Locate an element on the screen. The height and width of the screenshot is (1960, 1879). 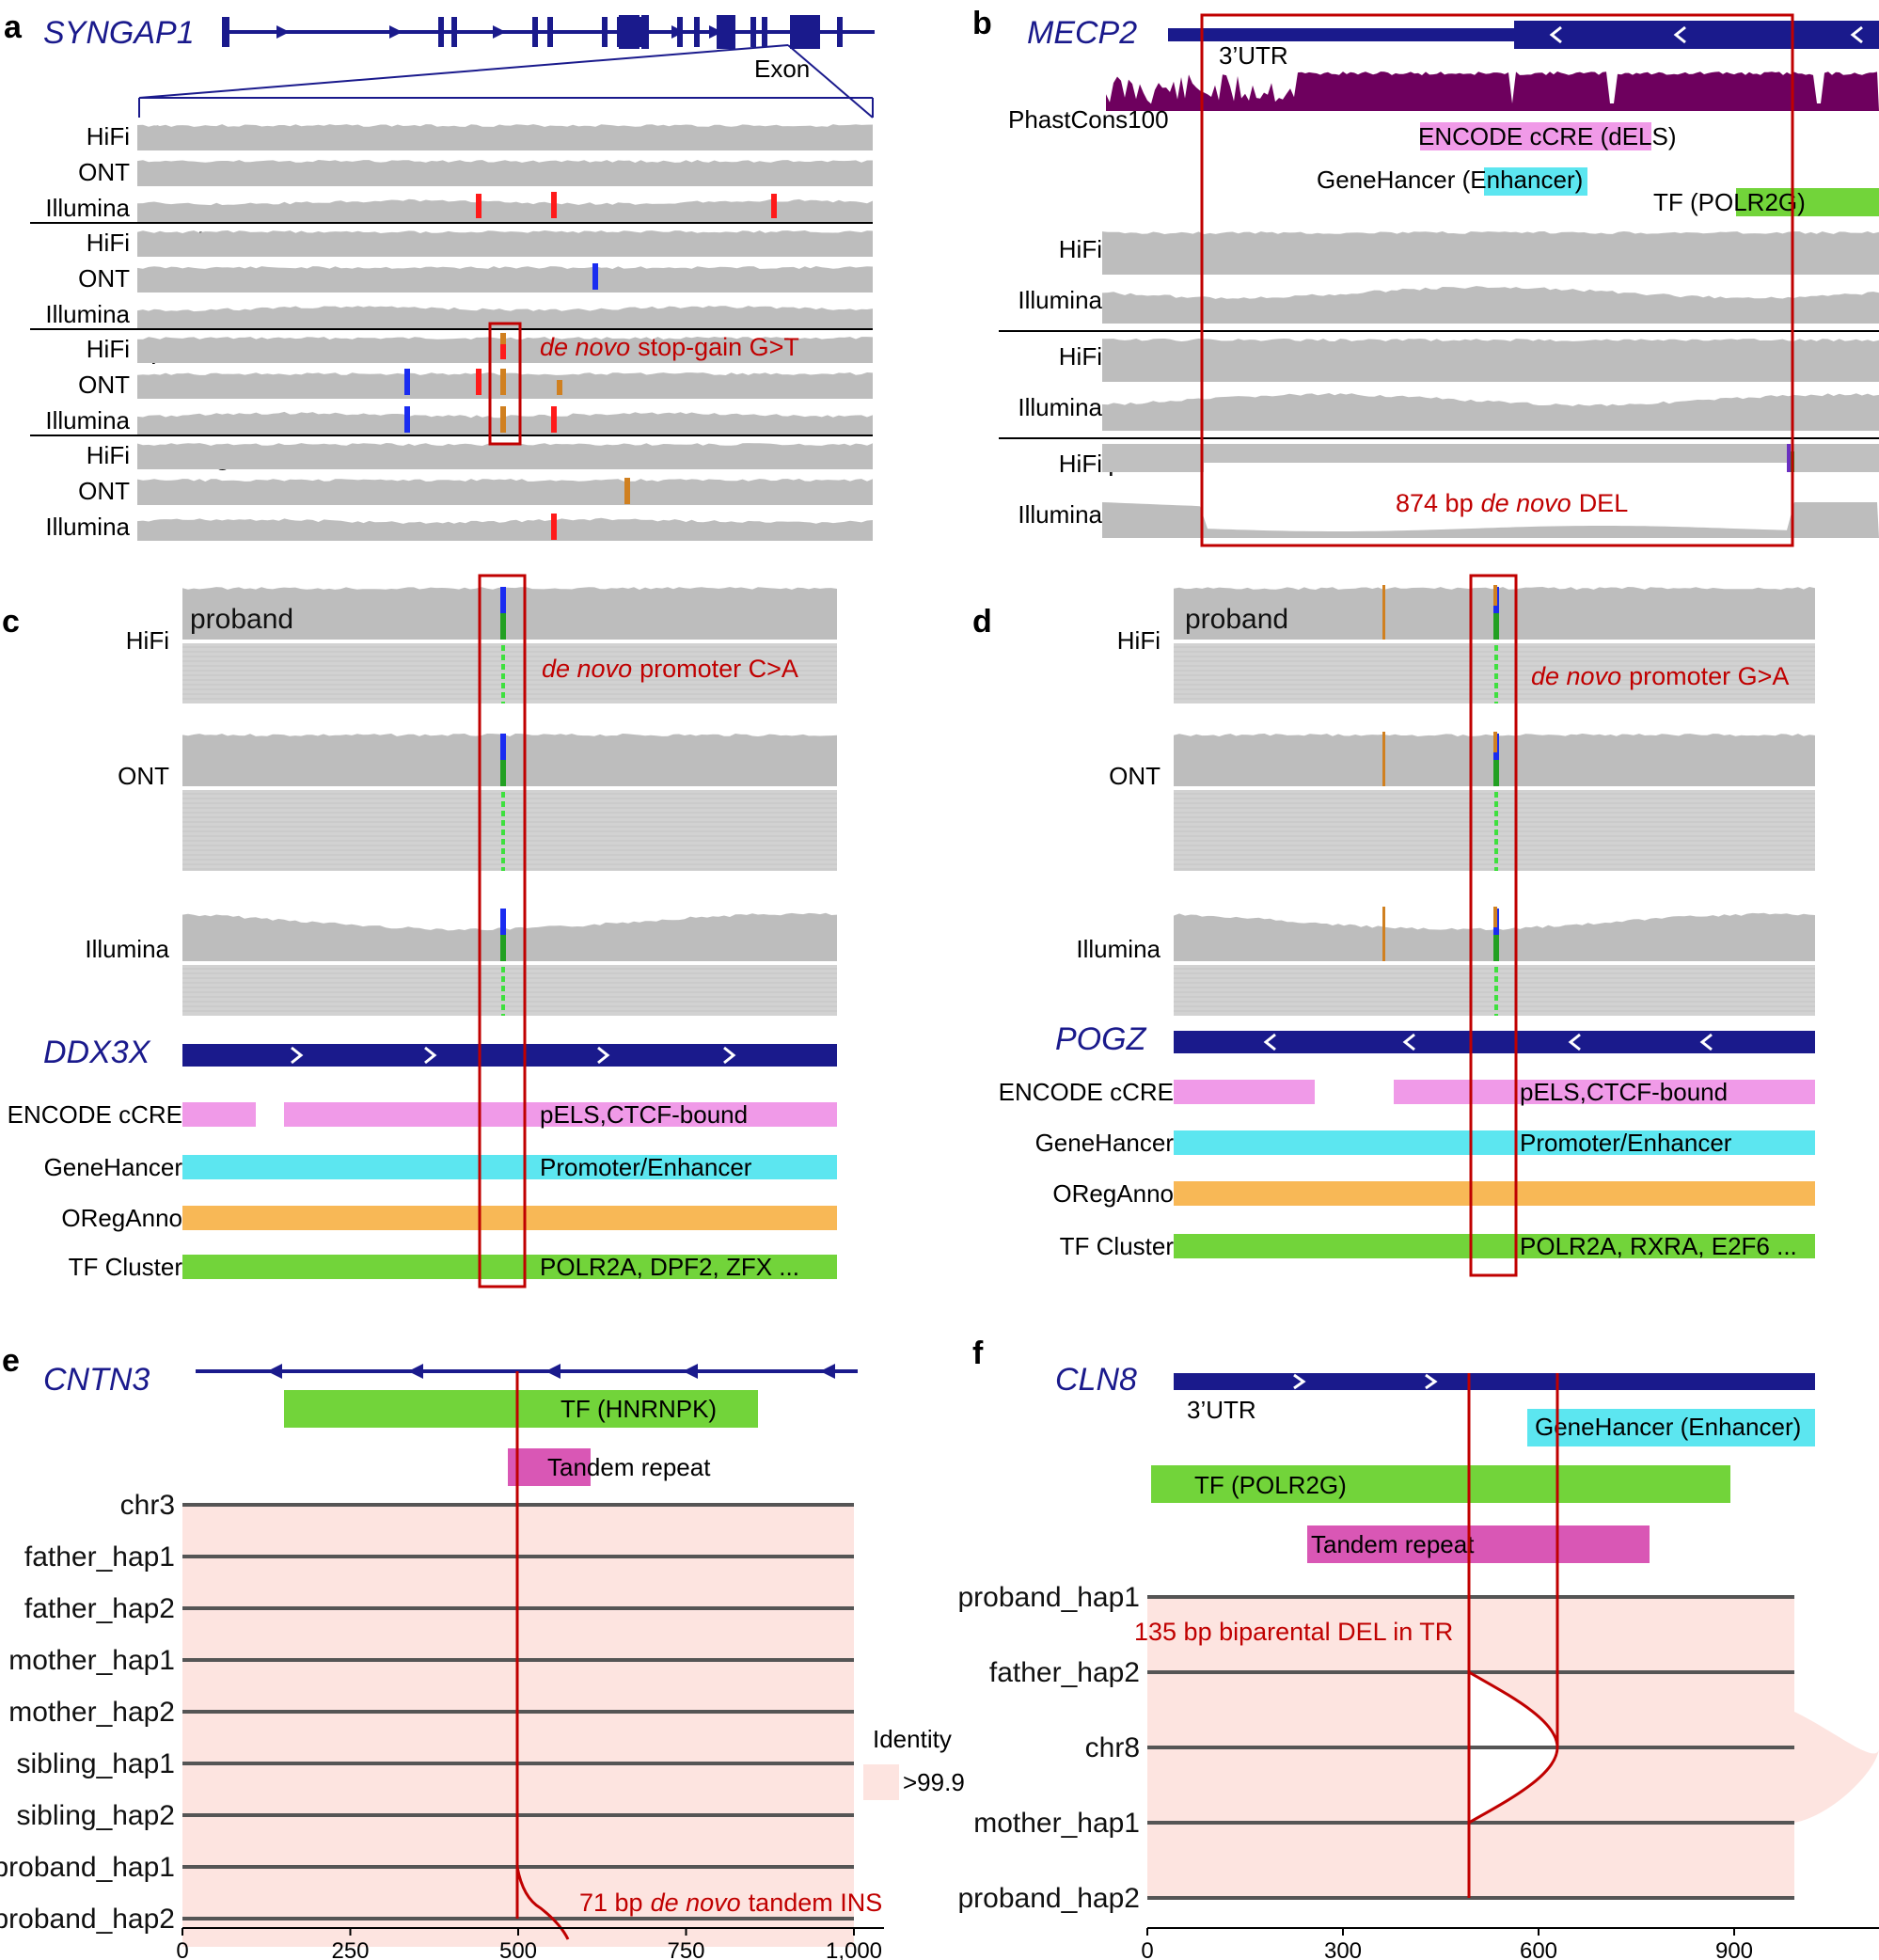
annotation-row-label: TF Cluster is located at coordinates (126, 1267).